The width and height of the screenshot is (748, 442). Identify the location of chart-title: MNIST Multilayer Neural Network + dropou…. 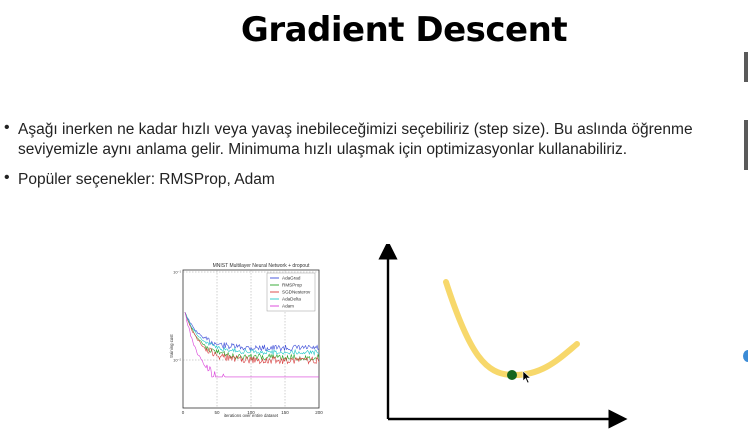
(261, 266).